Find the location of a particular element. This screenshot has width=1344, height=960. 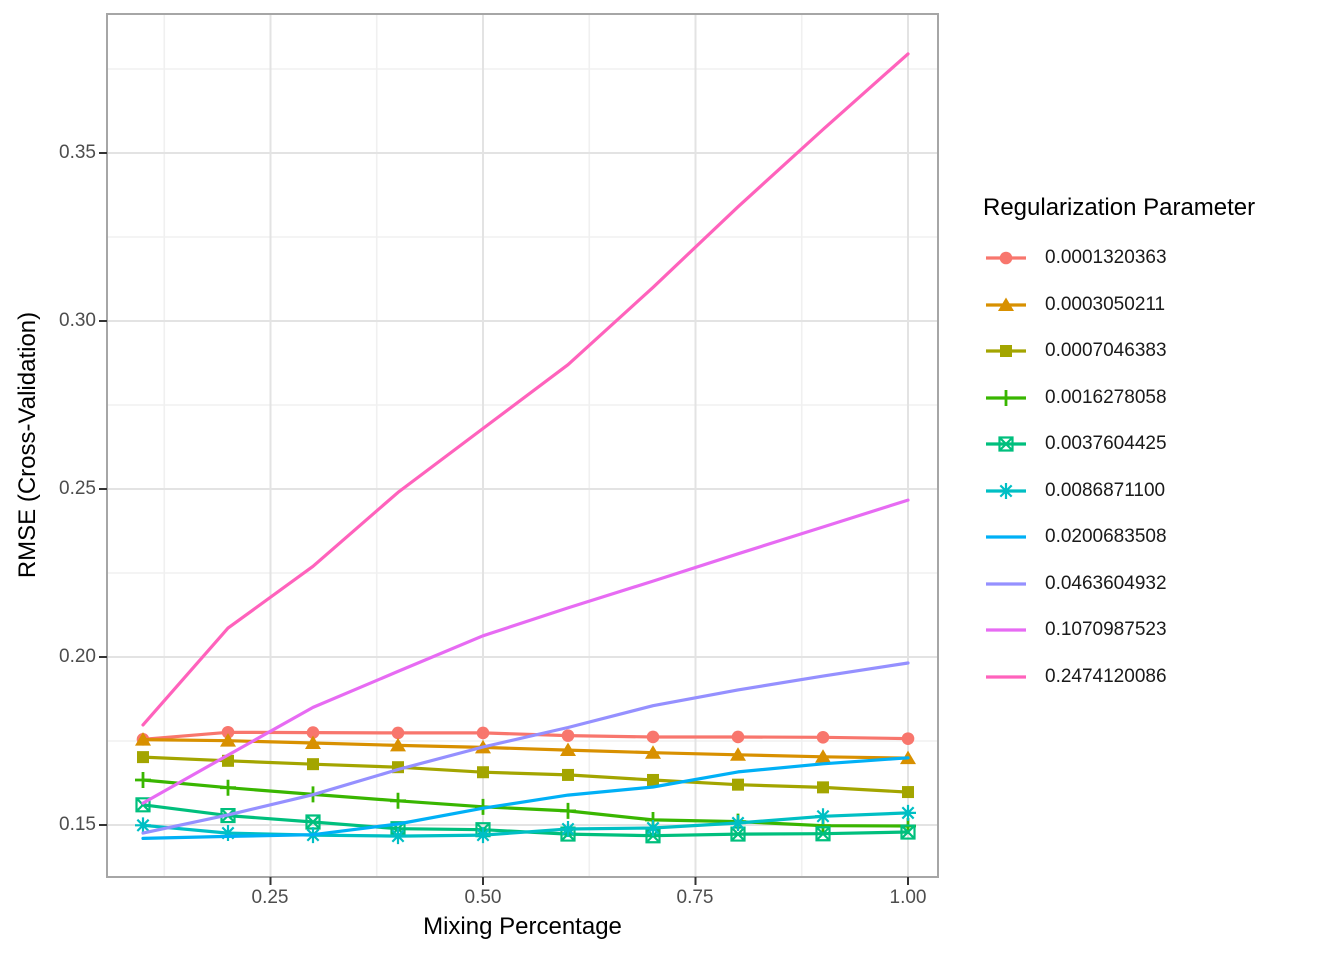

legend-entry: 0.0200683508 is located at coordinates (1075, 537).